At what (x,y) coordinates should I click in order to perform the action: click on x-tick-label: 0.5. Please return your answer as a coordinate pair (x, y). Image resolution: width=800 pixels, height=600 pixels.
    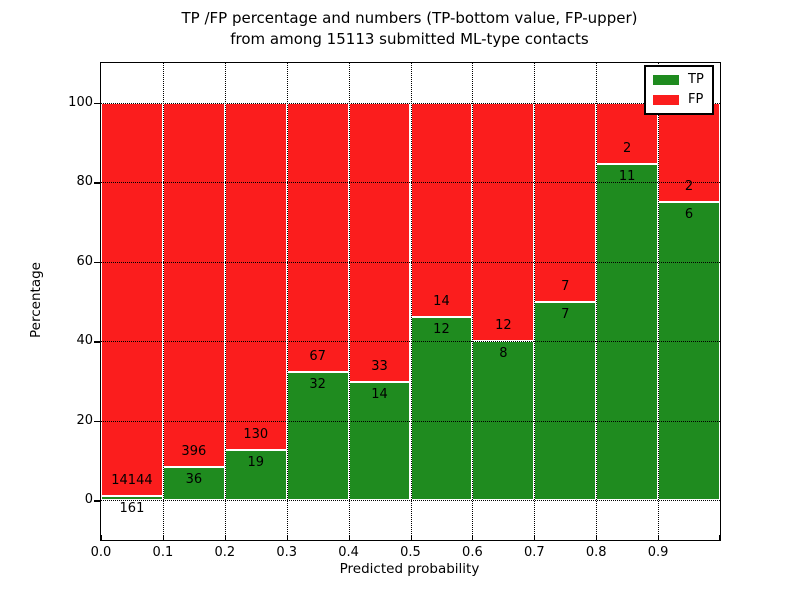
    Looking at the image, I should click on (410, 552).